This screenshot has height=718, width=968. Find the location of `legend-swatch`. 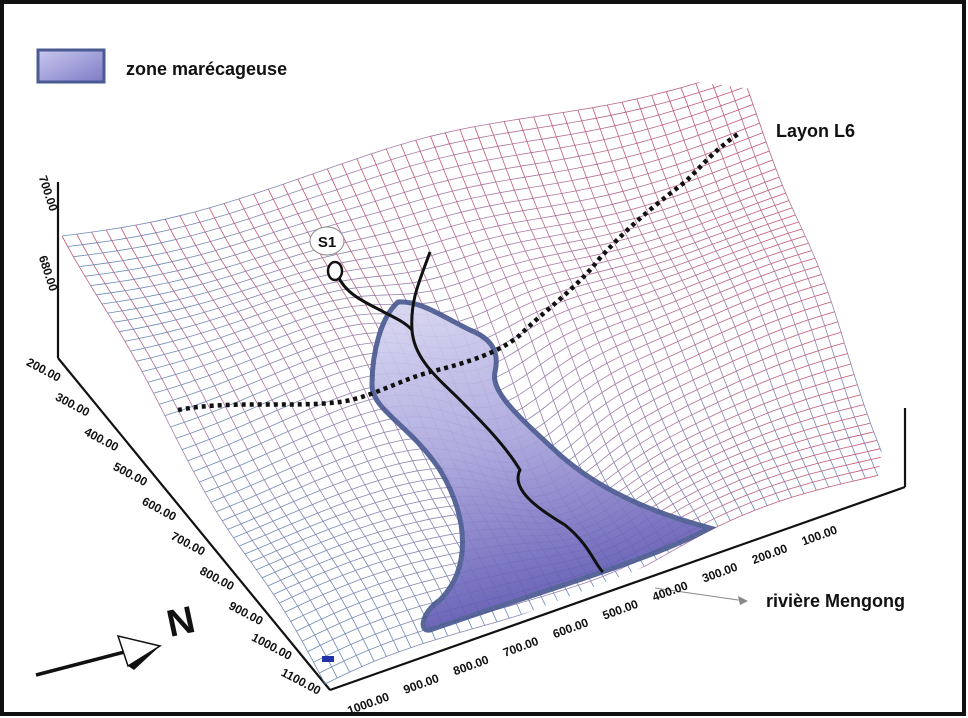

legend-swatch is located at coordinates (71, 66).